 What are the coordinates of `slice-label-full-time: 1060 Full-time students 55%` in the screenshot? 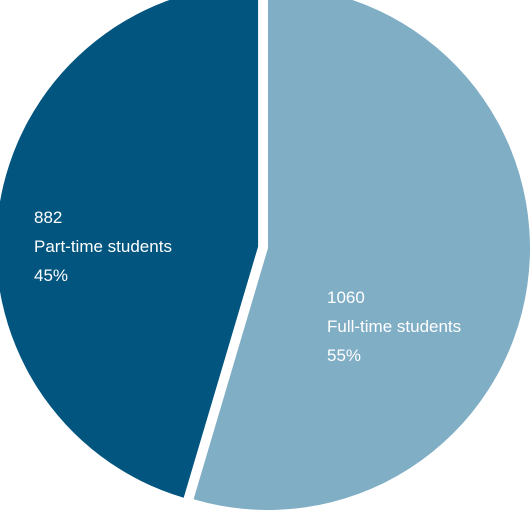 It's located at (394, 326).